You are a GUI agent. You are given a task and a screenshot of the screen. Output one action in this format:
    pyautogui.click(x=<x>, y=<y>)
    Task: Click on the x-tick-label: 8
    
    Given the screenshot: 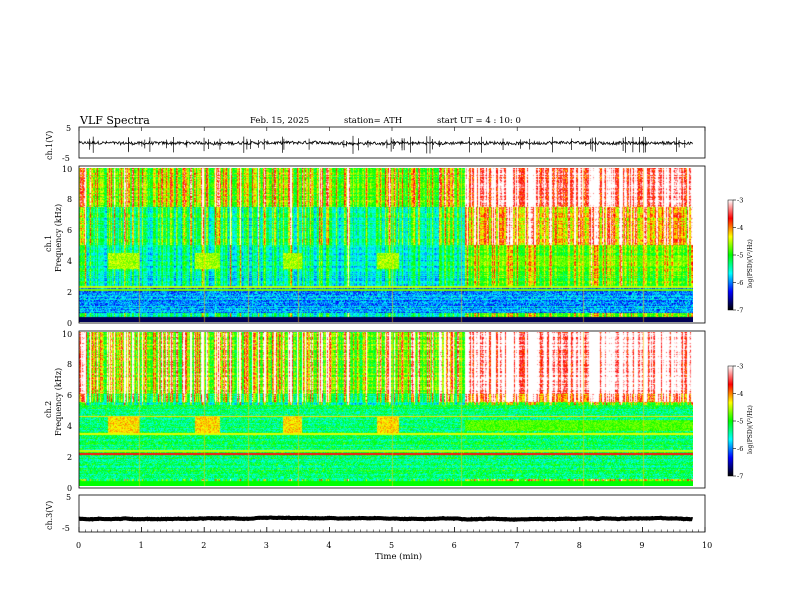 What is the action you would take?
    pyautogui.click(x=579, y=545)
    